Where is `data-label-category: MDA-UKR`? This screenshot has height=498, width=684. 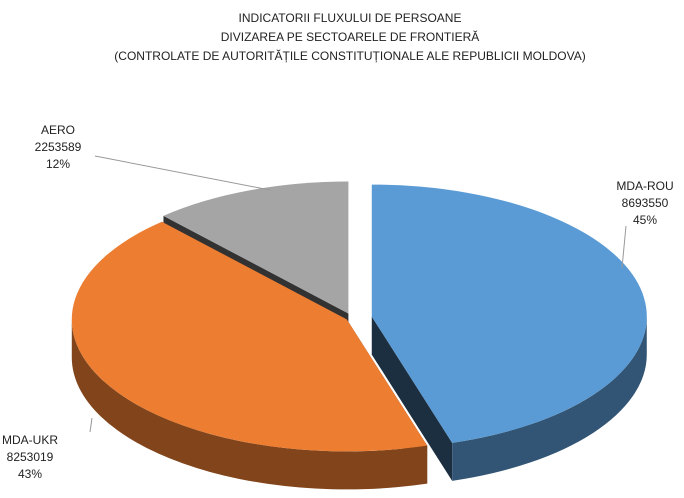
data-label-category: MDA-UKR is located at coordinates (30, 440).